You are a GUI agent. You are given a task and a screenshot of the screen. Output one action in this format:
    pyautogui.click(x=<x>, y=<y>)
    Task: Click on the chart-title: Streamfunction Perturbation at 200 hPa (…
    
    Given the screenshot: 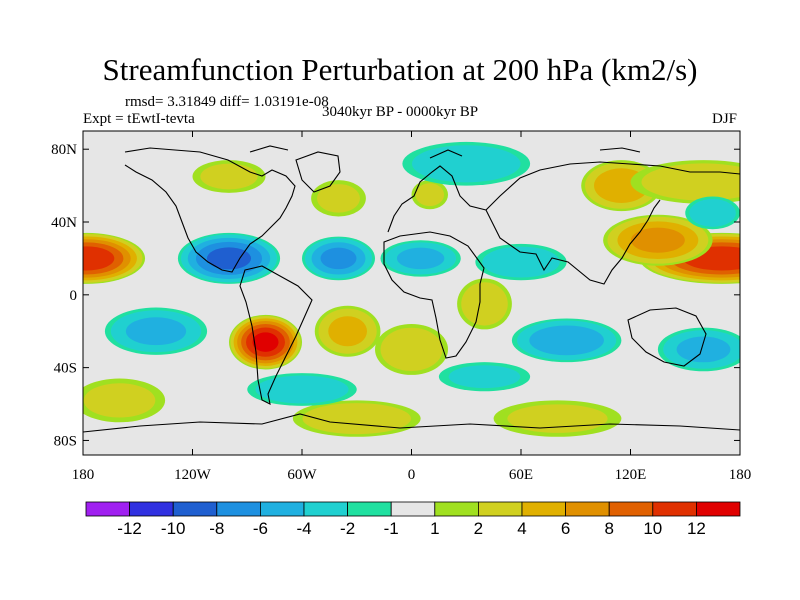 What is the action you would take?
    pyautogui.click(x=400, y=69)
    